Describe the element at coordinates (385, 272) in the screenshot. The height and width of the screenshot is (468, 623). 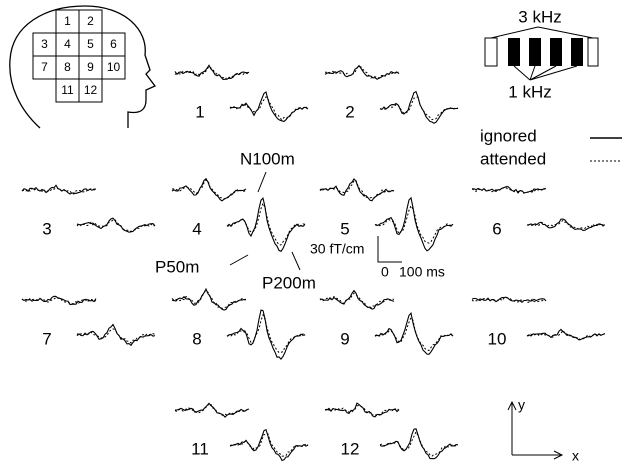
I see `scale-time-start: 0` at that location.